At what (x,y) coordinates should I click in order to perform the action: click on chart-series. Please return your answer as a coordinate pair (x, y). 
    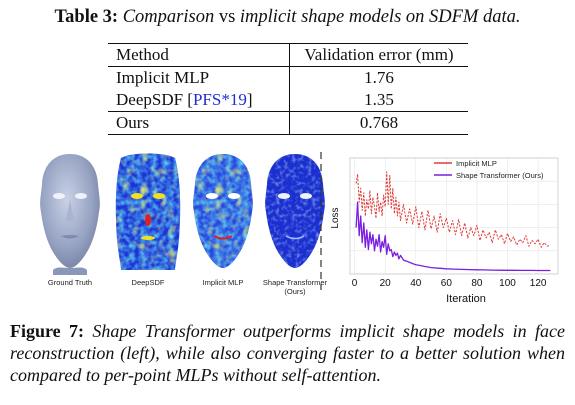
    Looking at the image, I should click on (453, 221).